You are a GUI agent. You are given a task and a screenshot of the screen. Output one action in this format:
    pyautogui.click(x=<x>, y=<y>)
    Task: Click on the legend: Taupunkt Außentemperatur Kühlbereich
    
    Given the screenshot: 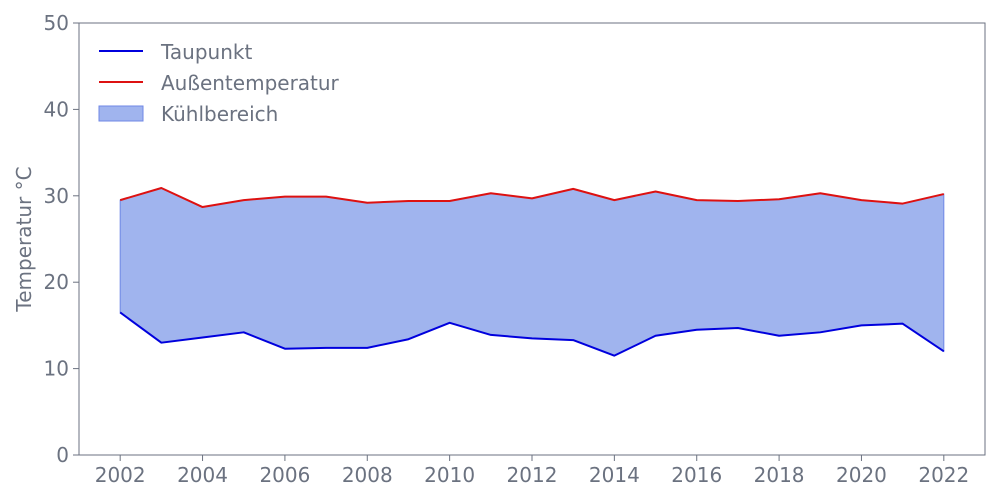 What is the action you would take?
    pyautogui.click(x=219, y=83)
    